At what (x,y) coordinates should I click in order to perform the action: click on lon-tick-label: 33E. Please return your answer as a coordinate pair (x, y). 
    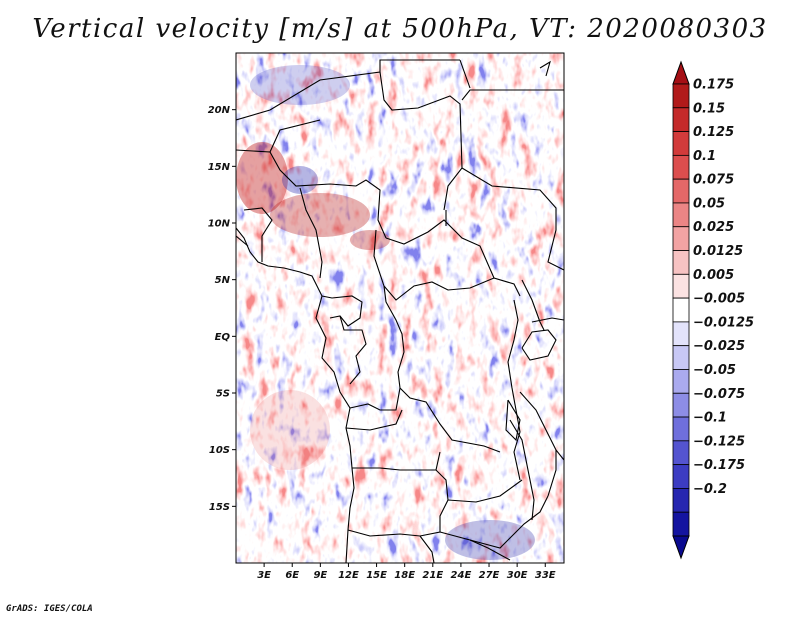
    Looking at the image, I should click on (545, 575).